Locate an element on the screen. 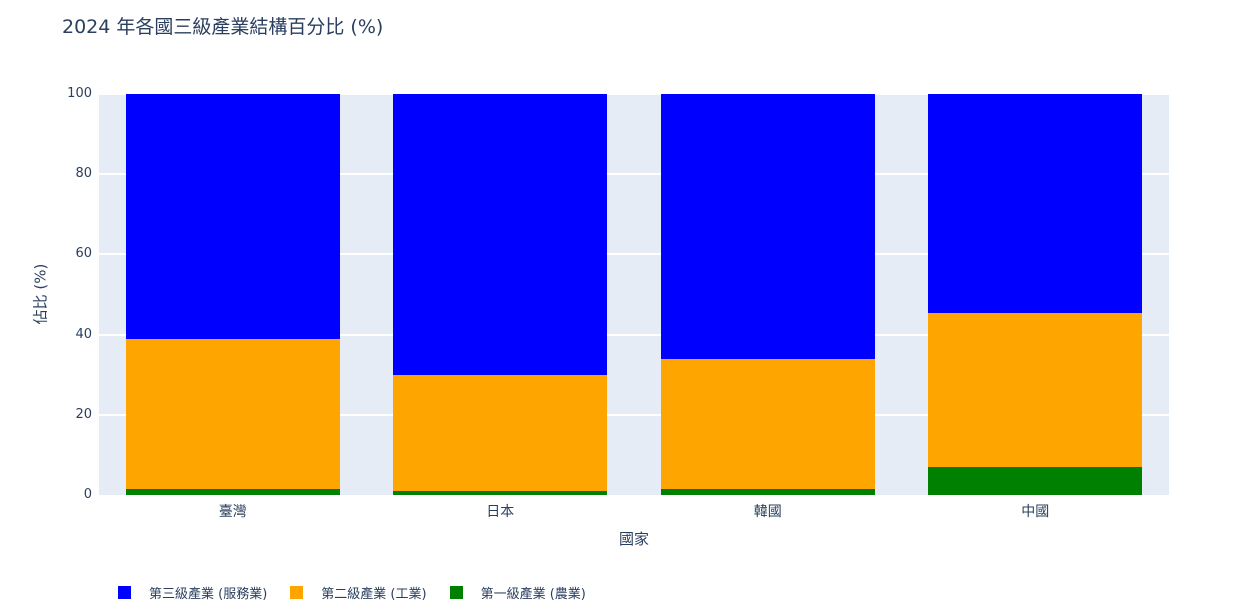  legend-label: 第二級產業 (工業) is located at coordinates (374, 594).